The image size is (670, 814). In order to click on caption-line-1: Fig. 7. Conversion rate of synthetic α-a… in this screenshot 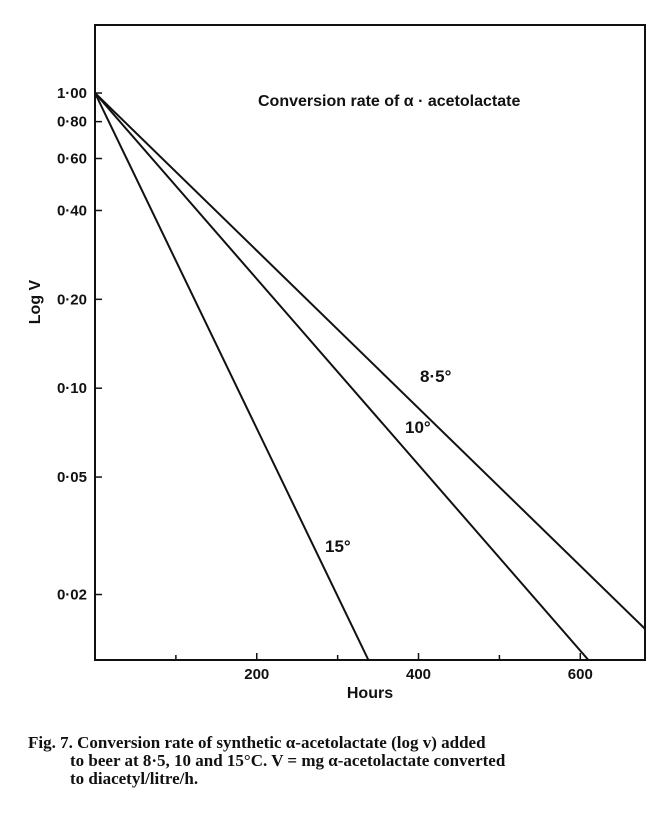, I will do `click(257, 742)`.